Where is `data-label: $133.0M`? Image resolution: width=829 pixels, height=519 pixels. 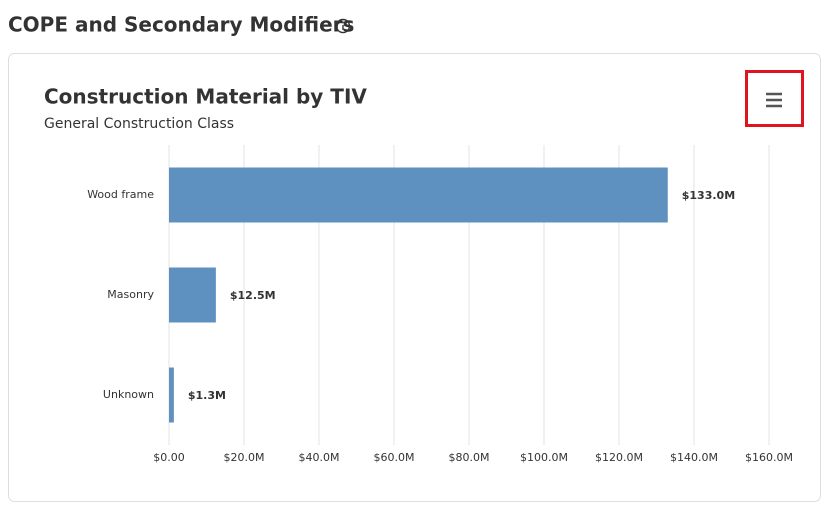 data-label: $133.0M is located at coordinates (708, 195).